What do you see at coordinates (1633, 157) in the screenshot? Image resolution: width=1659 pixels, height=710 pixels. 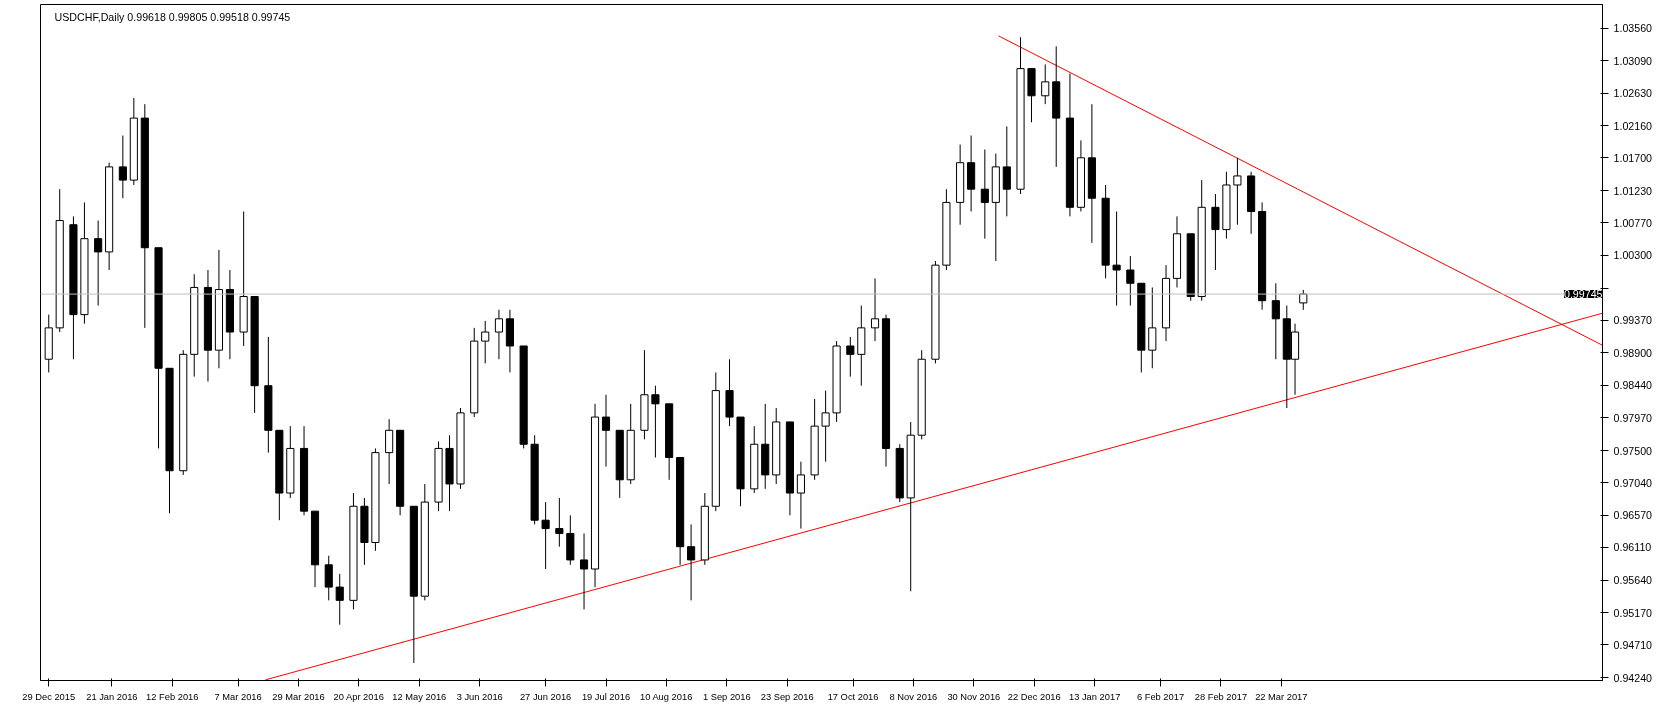 I see `y-tick-label: 1.01700` at bounding box center [1633, 157].